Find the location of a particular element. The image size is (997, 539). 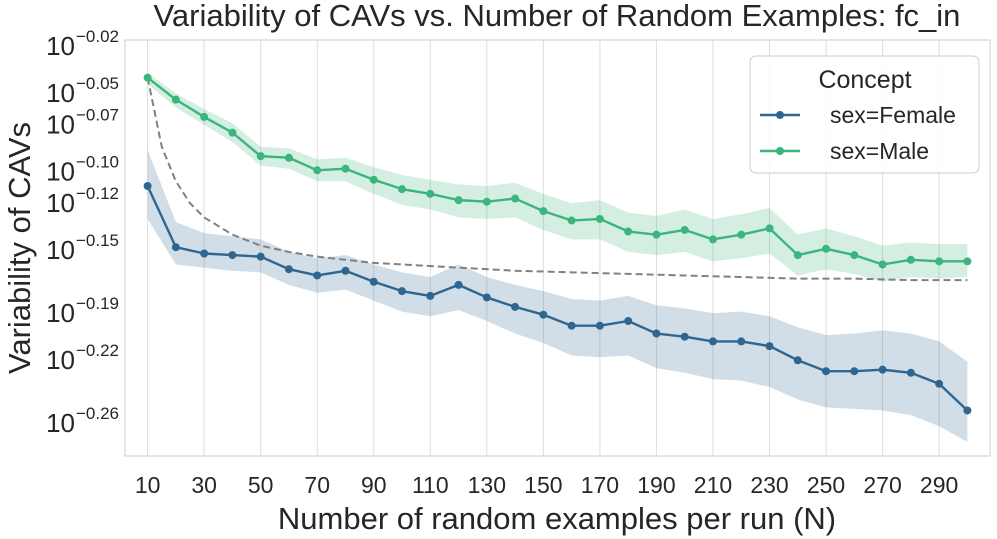

y-tick-exponent: −0.15 is located at coordinates (97, 240).